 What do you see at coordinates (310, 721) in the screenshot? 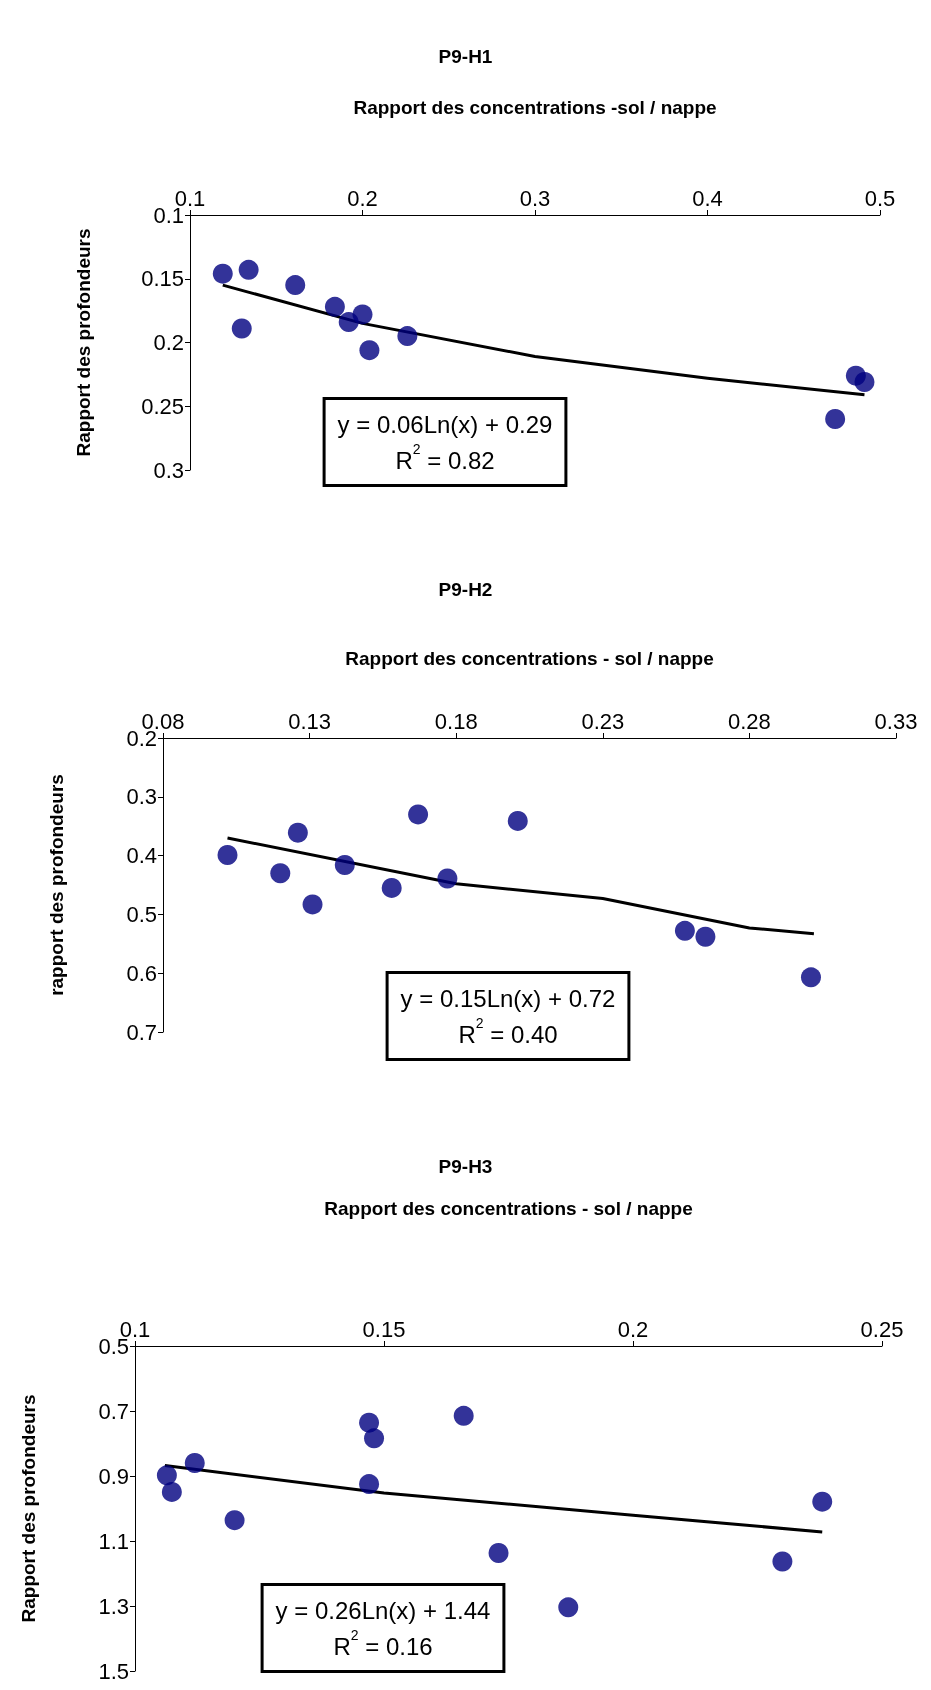
I see `x-tick-label: 0.13` at bounding box center [310, 721].